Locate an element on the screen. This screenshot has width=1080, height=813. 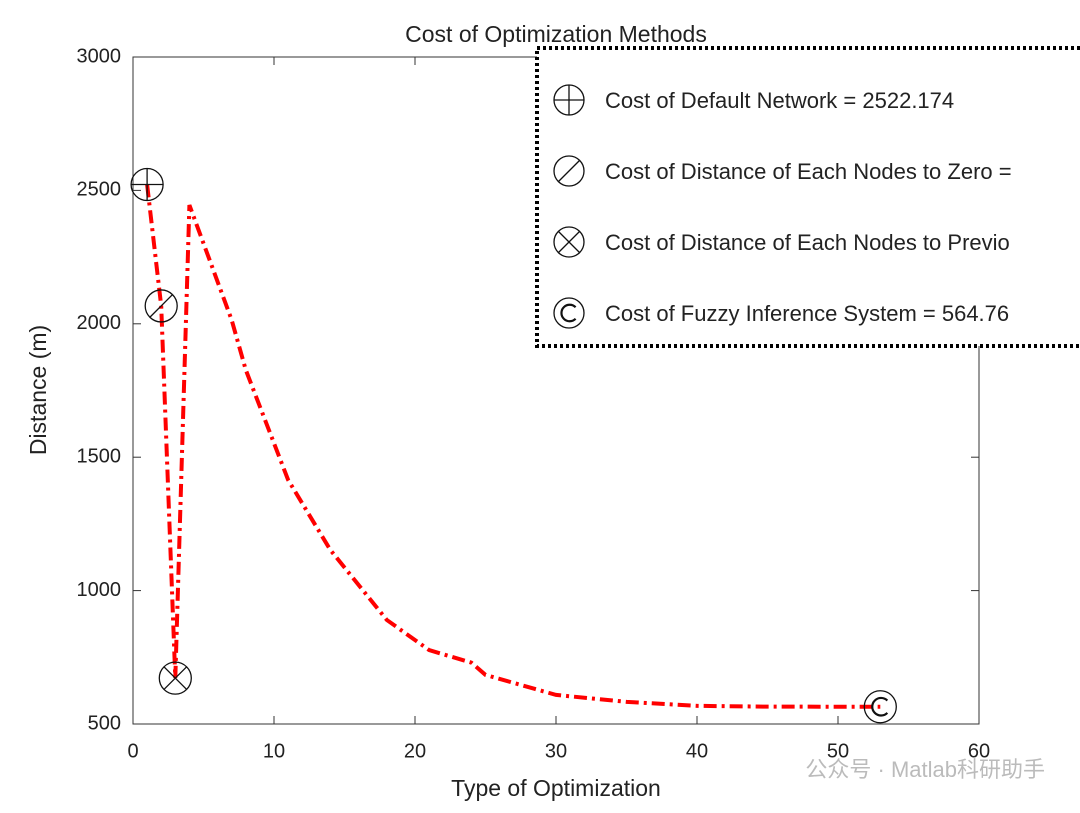
watermark: 公众号 · Matlab科研助手 is located at coordinates (925, 769).